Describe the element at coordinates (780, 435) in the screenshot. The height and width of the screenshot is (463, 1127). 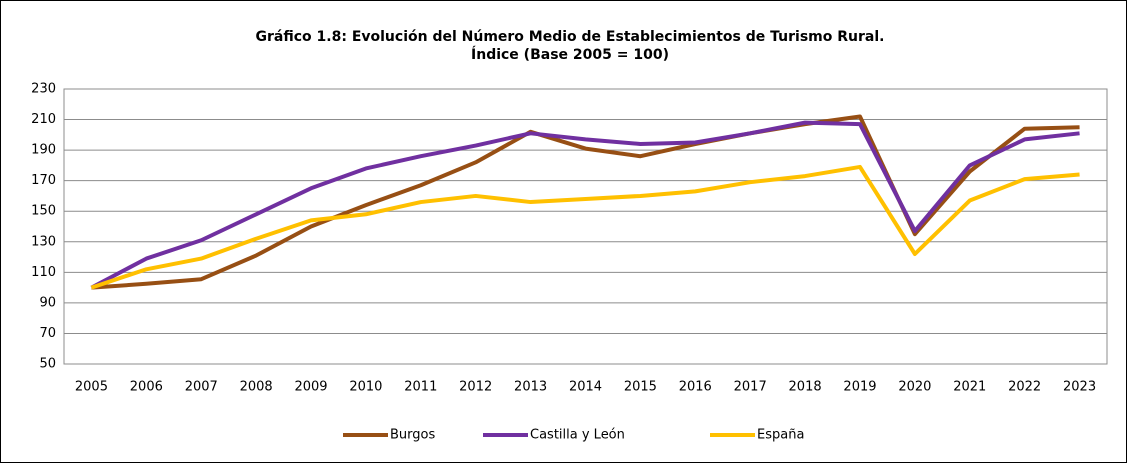
I see `legend-label: España` at that location.